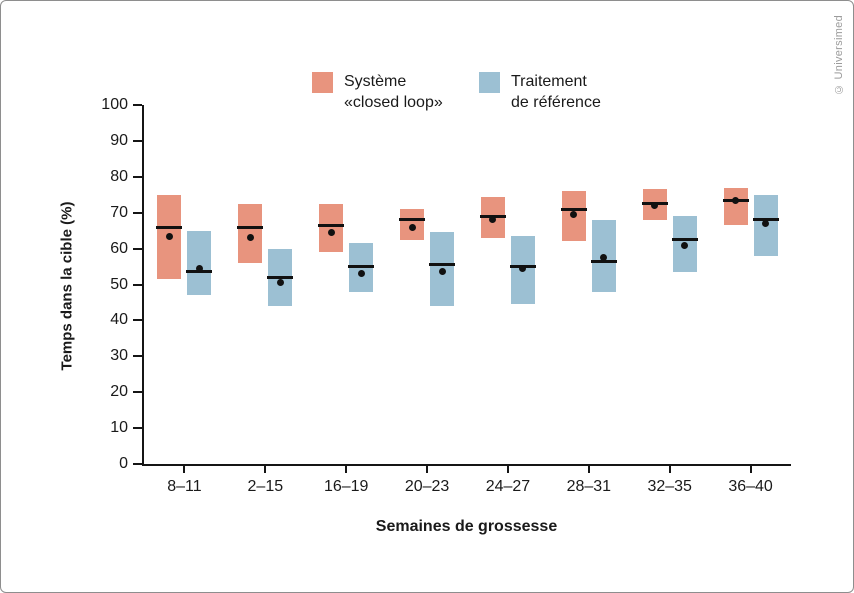  What do you see at coordinates (556, 92) in the screenshot?
I see `legend-label-reference: Traitement de référence` at bounding box center [556, 92].